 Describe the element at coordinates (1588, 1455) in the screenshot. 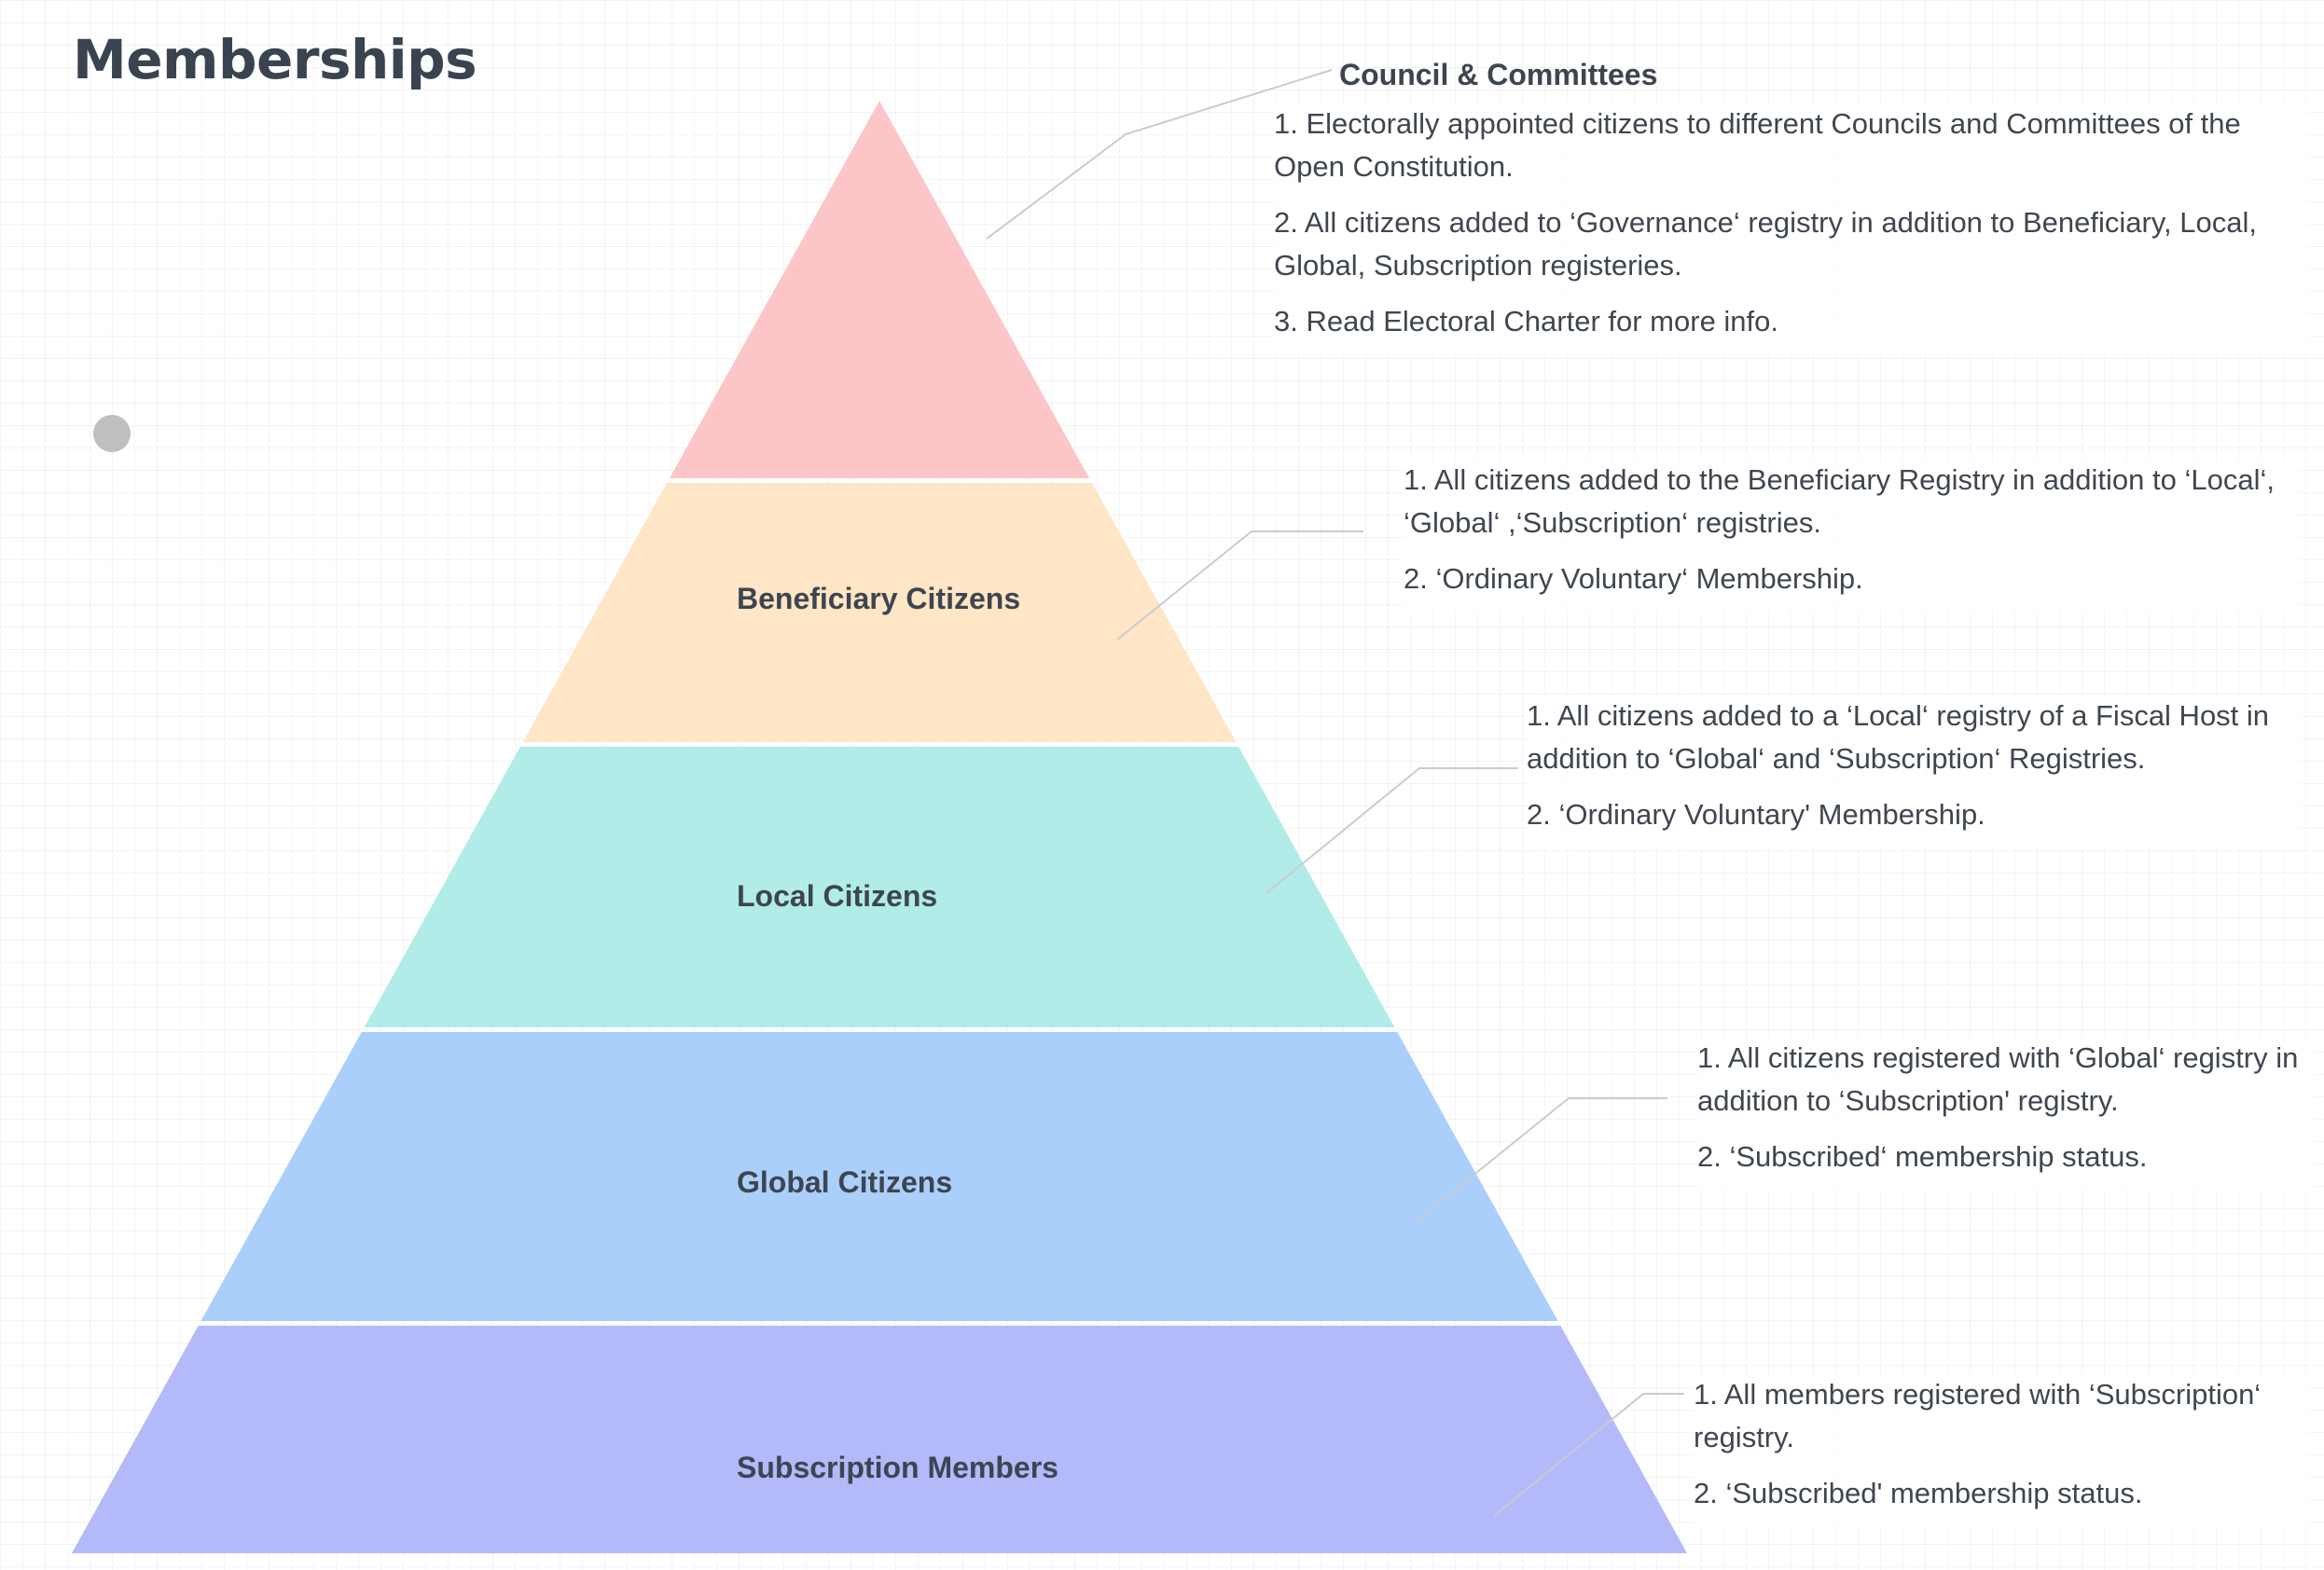

I see `connector-line-subscription` at that location.